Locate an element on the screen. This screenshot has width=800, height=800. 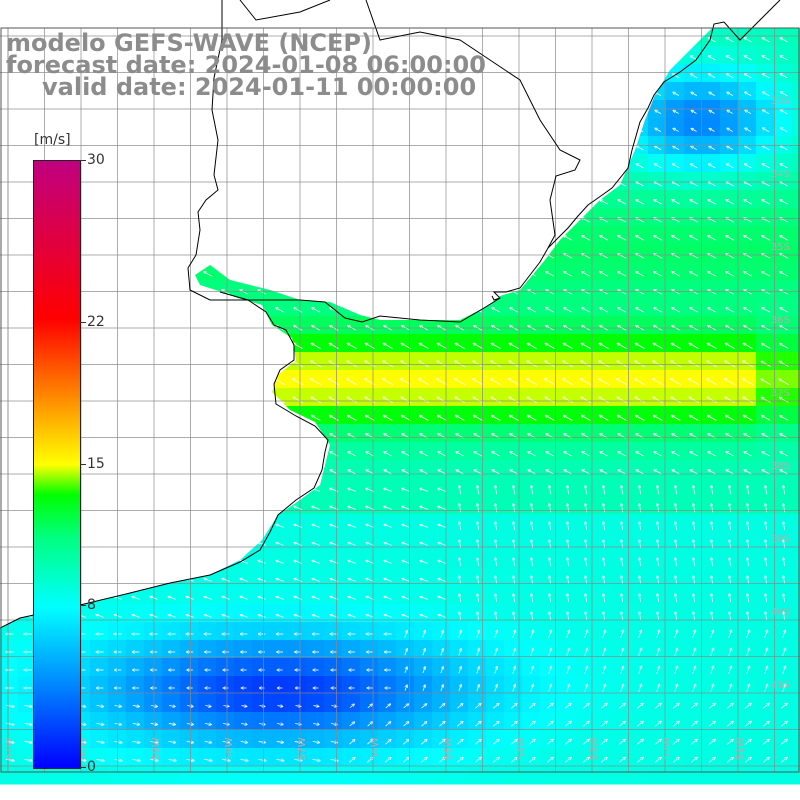
longitude-label: 58W is located at coordinates (229, 748).